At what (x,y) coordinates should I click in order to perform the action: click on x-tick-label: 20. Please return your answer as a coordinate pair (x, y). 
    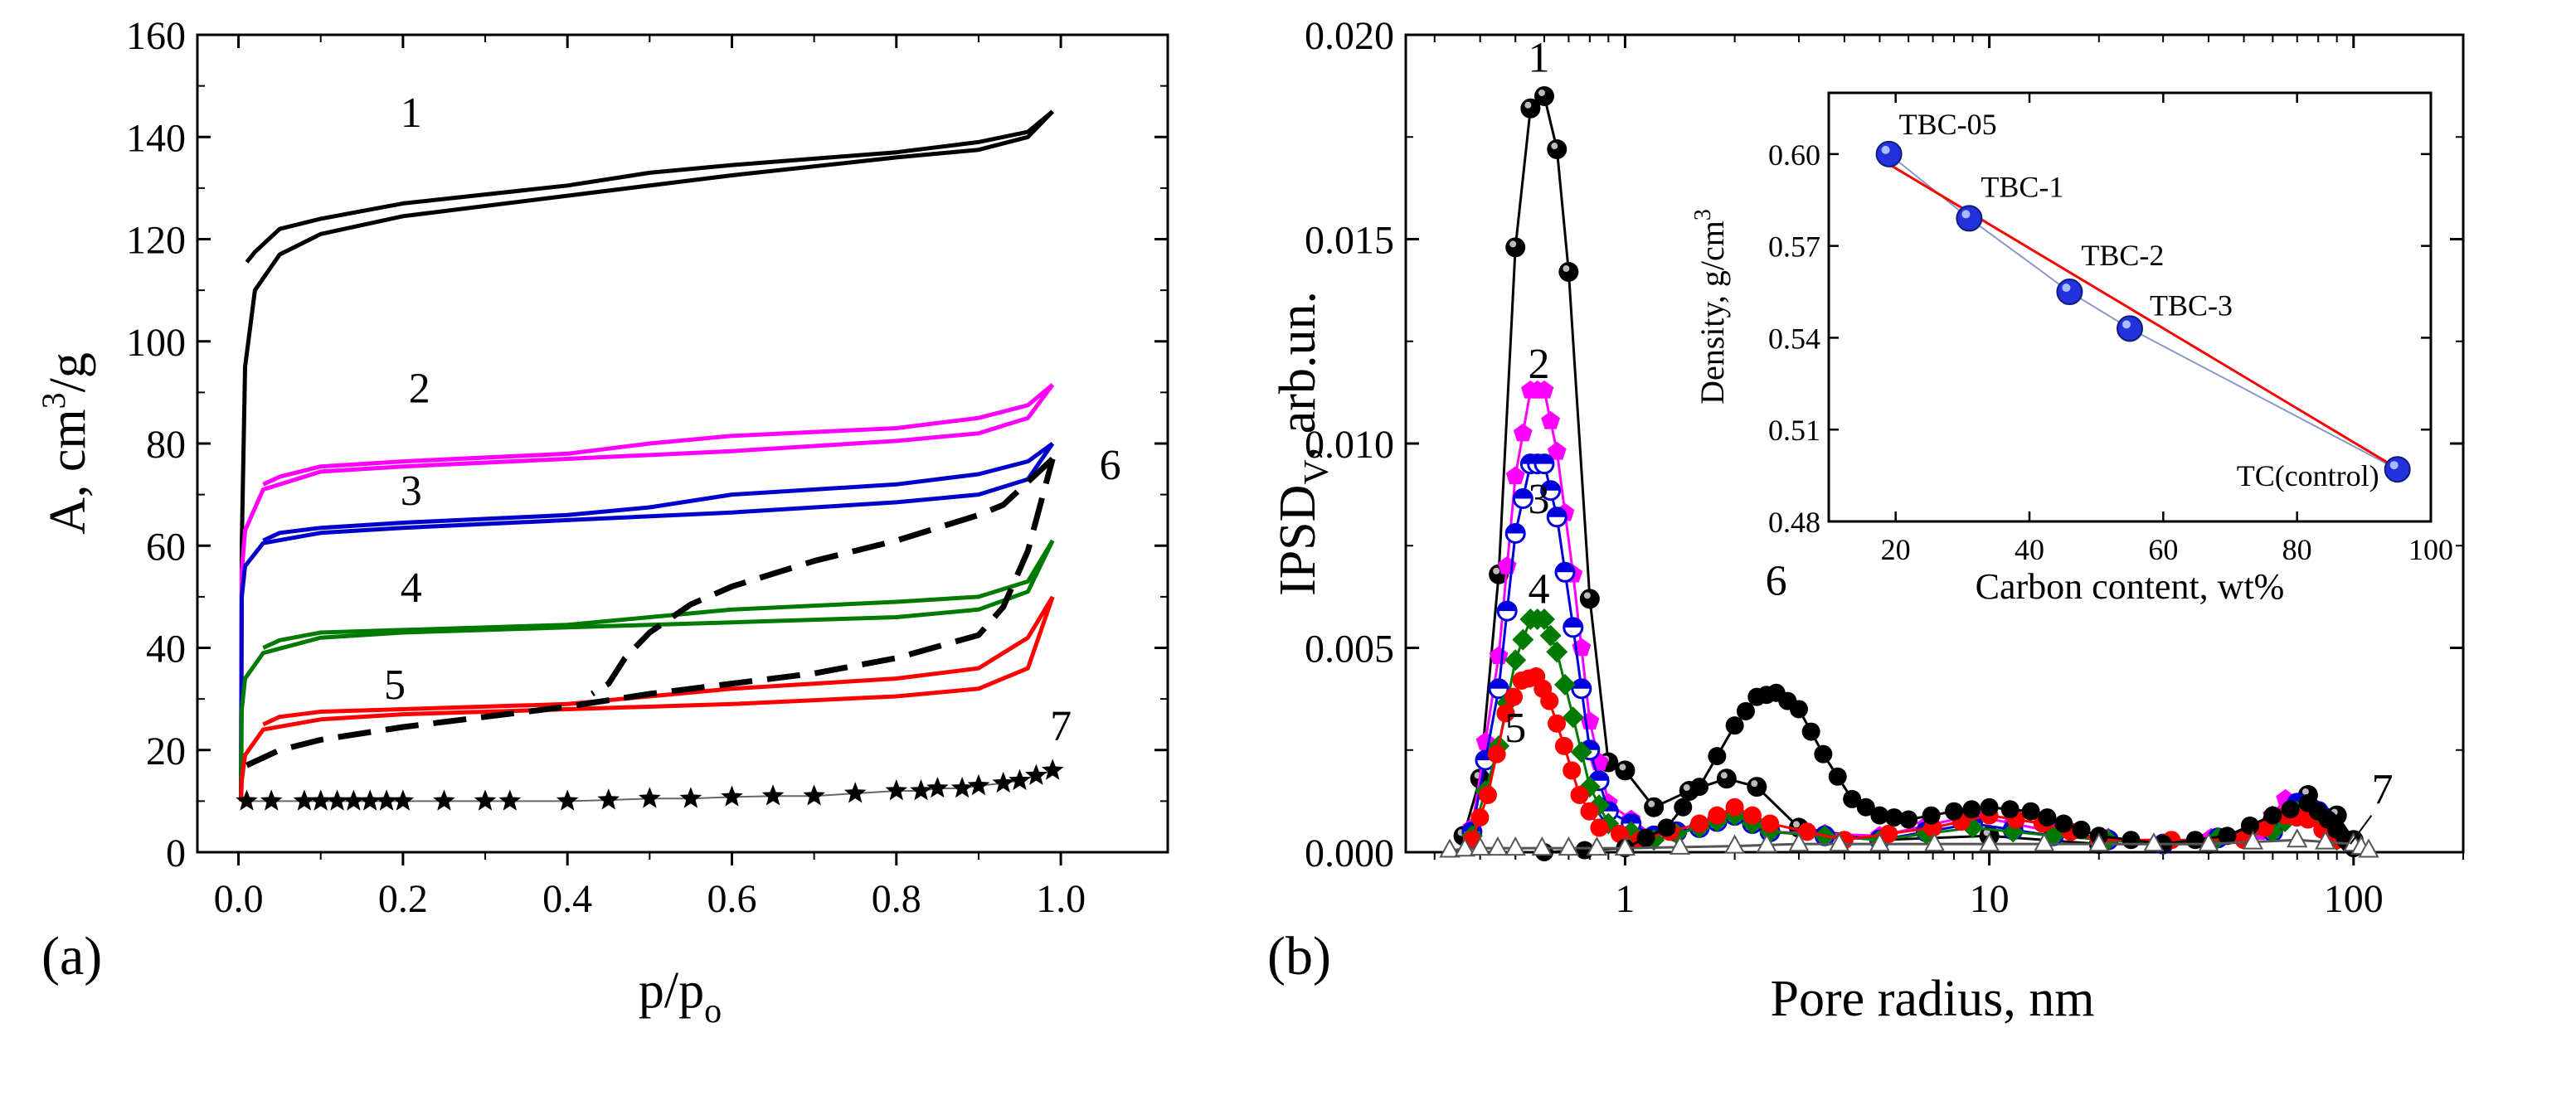
    Looking at the image, I should click on (1896, 549).